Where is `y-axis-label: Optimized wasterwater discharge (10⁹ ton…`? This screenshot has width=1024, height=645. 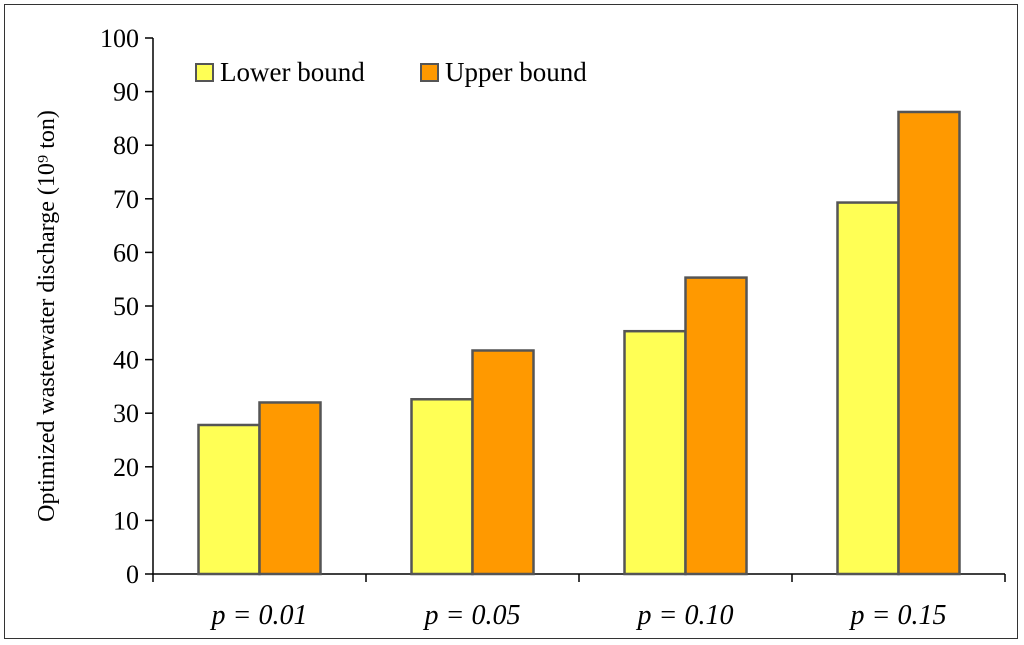
y-axis-label: Optimized wasterwater discharge (10⁹ ton… is located at coordinates (47, 316).